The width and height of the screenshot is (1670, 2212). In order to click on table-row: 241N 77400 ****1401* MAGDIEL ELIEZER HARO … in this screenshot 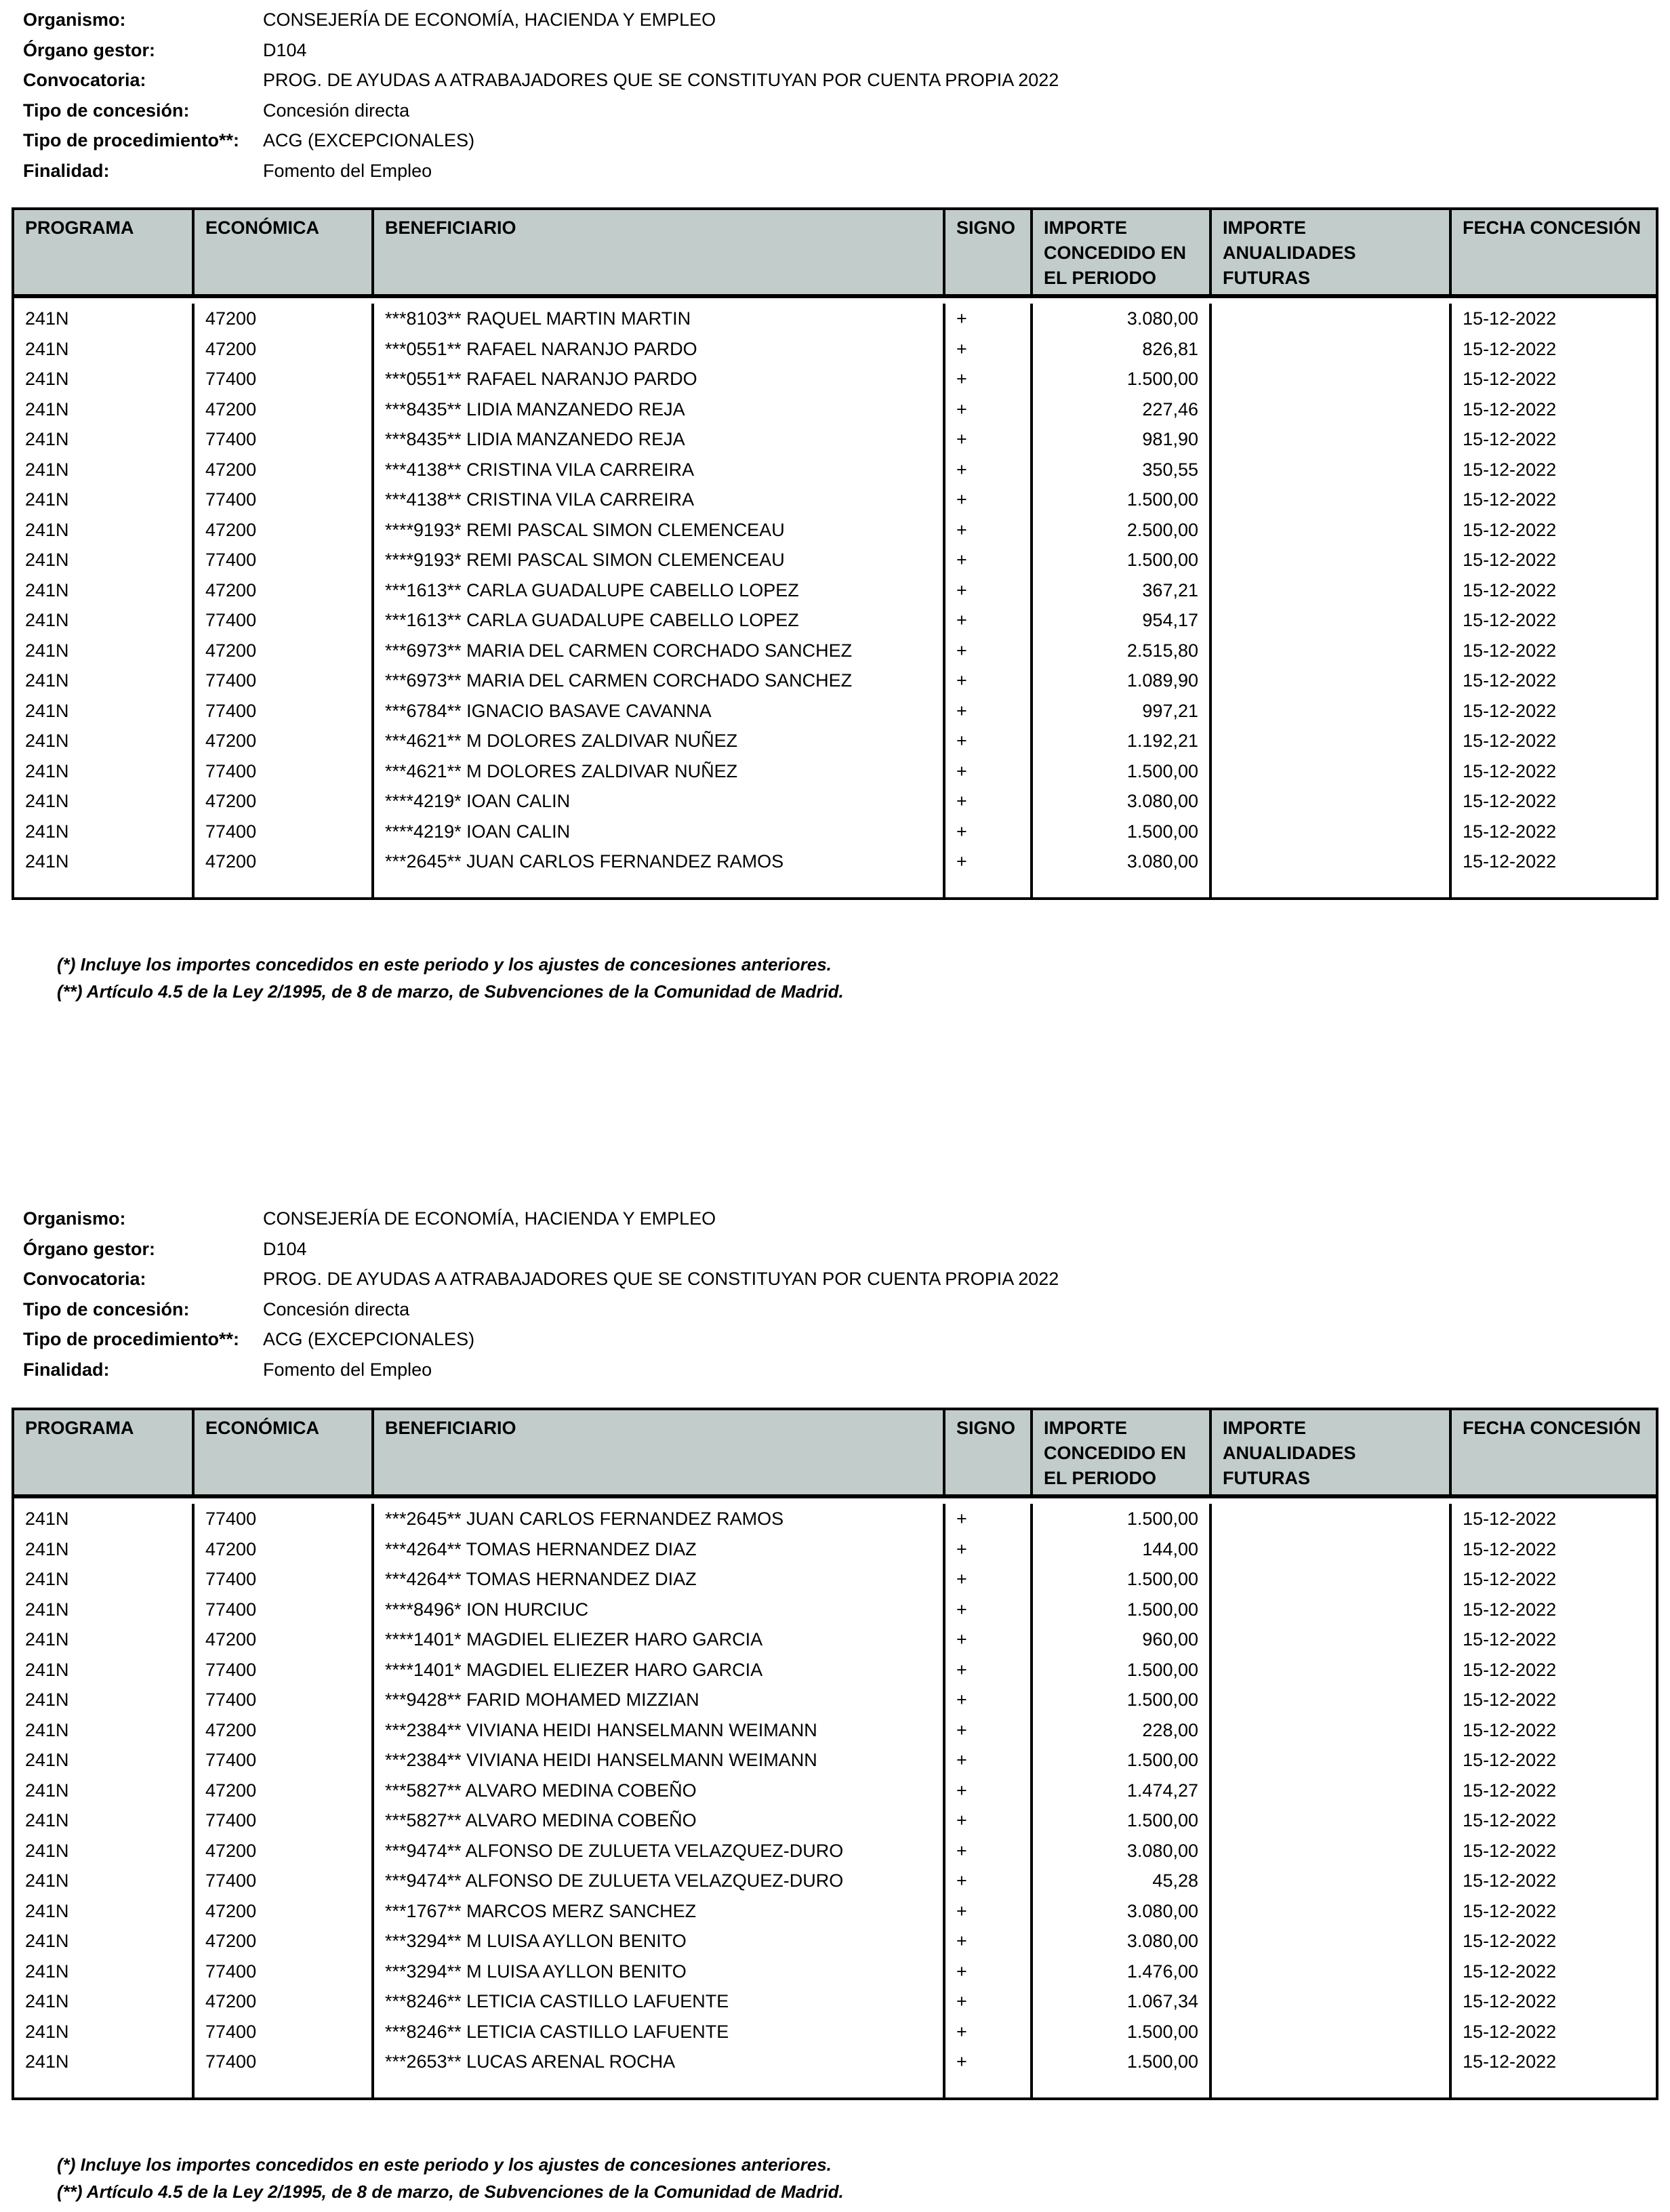, I will do `click(835, 1669)`.